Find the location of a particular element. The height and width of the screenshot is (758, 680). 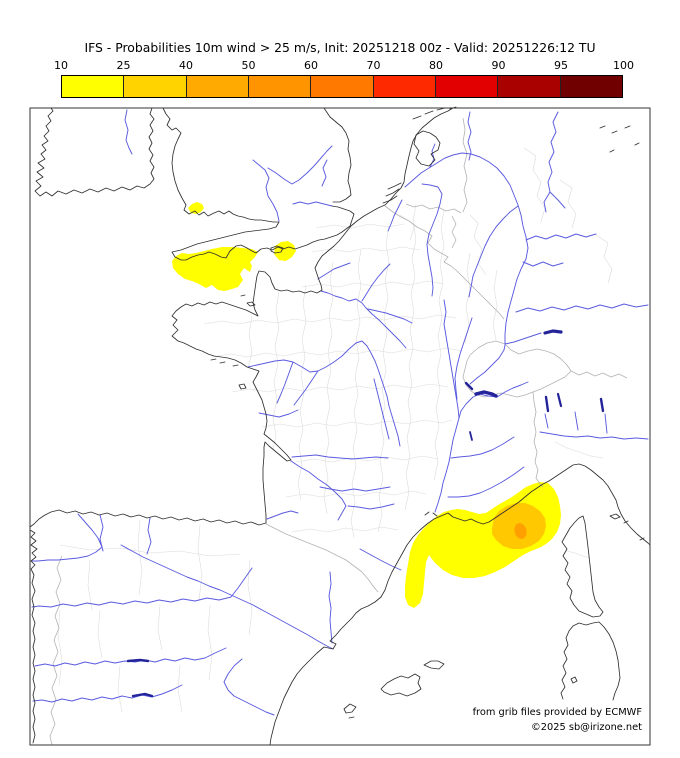

legend-tick-label: 70 is located at coordinates (373, 65).